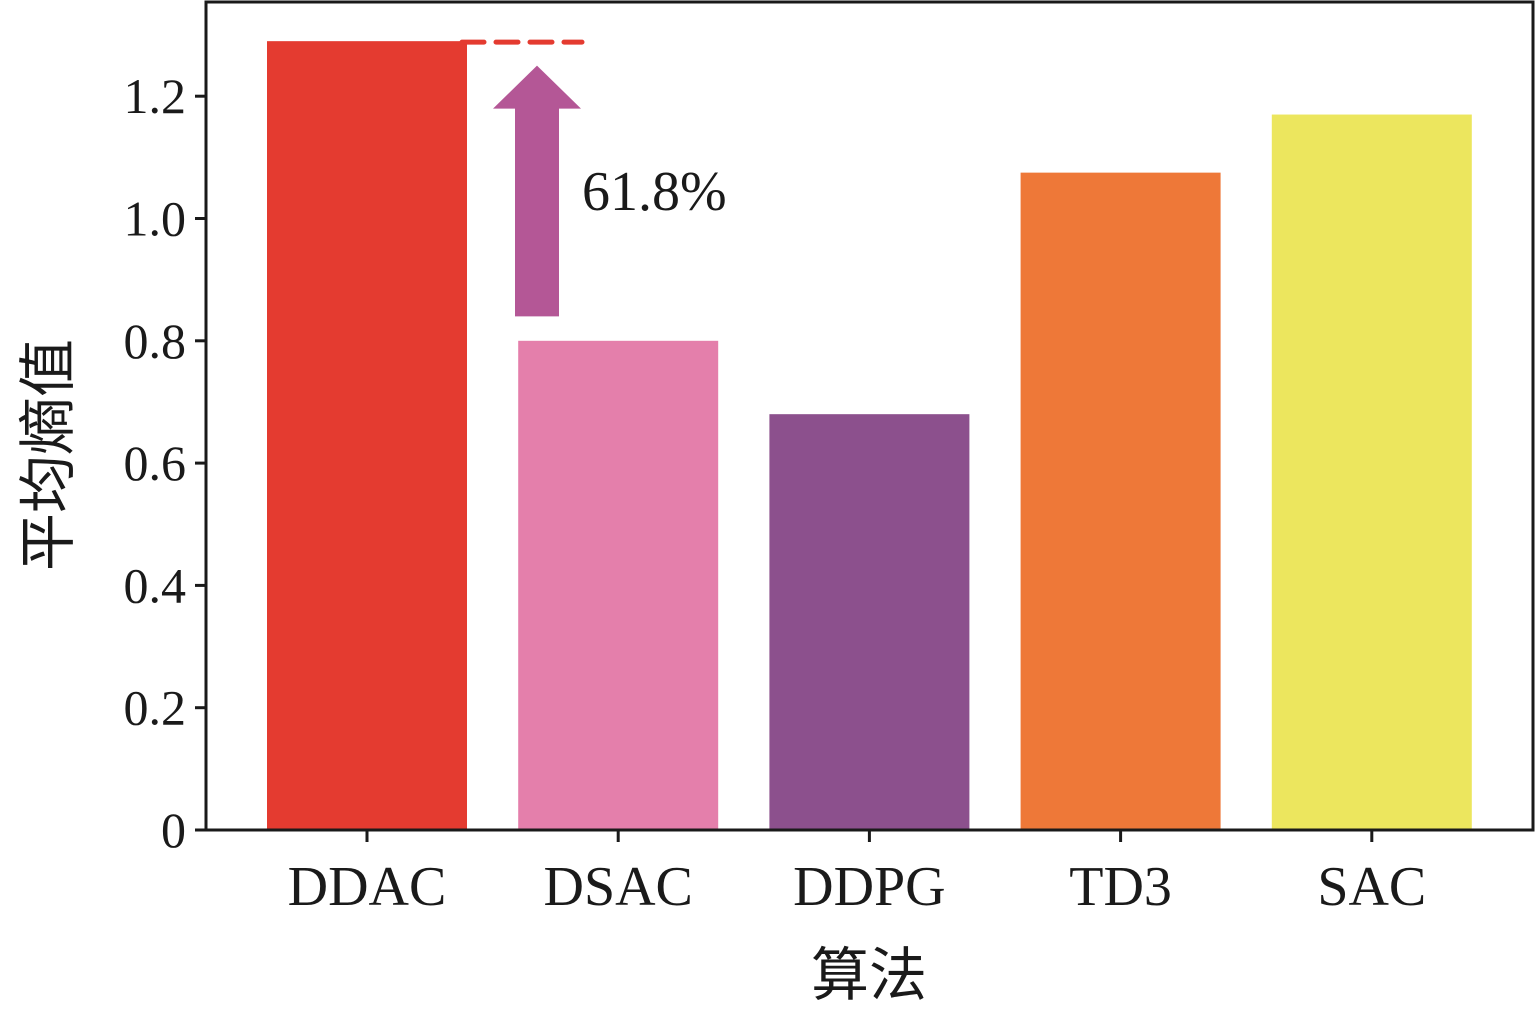  Describe the element at coordinates (1371, 472) in the screenshot. I see `bar-sac` at that location.